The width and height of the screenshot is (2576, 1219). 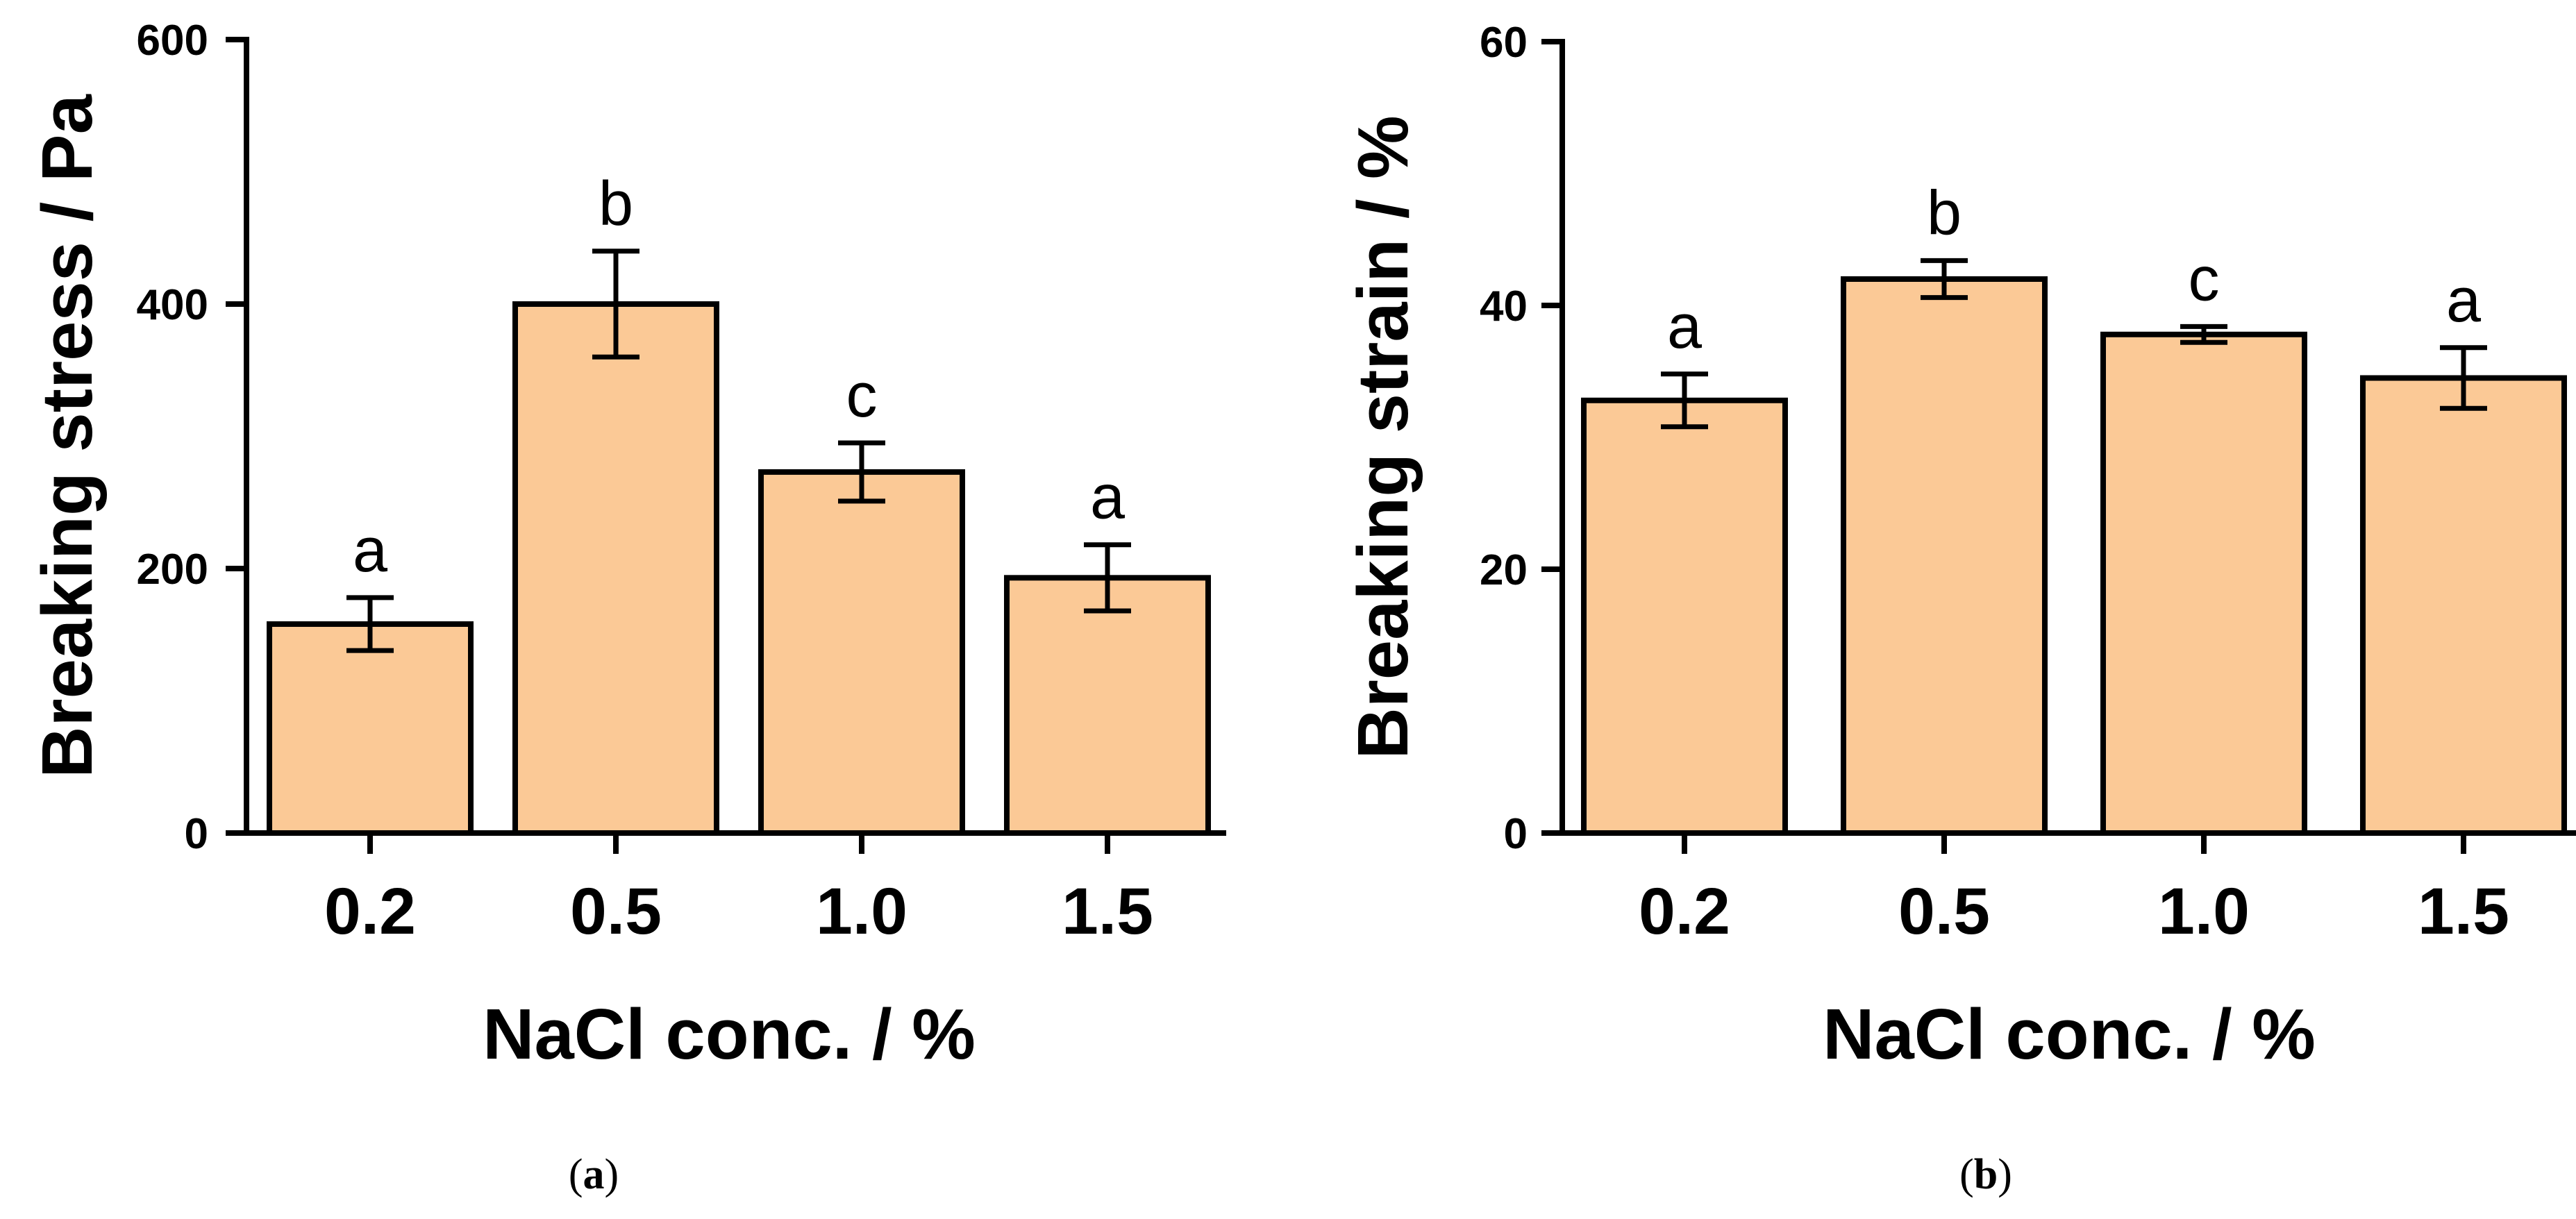 What do you see at coordinates (67, 435) in the screenshot?
I see `y-axis-title: Breaking stress / Pa` at bounding box center [67, 435].